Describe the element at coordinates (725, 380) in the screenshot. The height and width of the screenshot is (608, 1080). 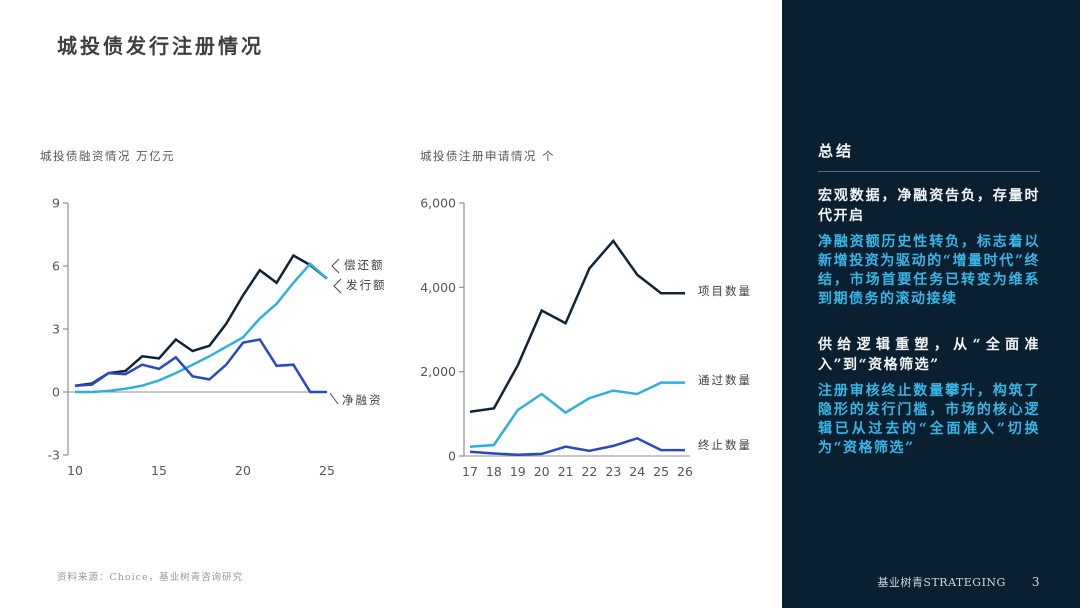
I see `series-label-通过数量: 通过数量` at that location.